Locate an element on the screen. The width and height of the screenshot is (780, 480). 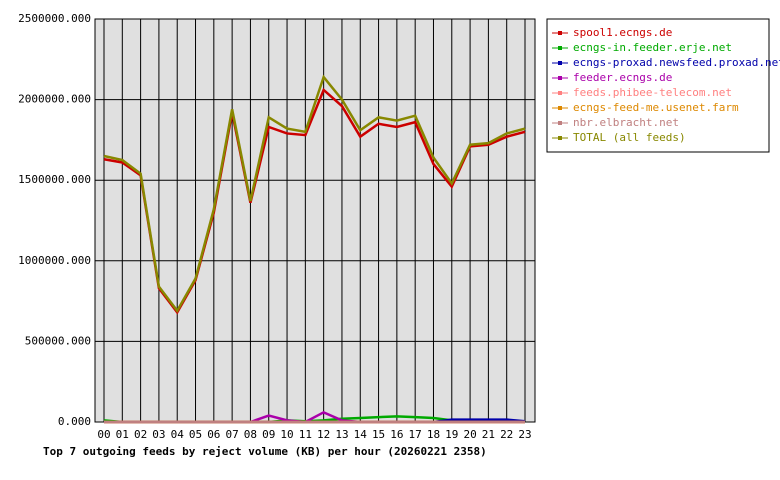
y-tick-label: 2500000.000 is located at coordinates (54, 18).